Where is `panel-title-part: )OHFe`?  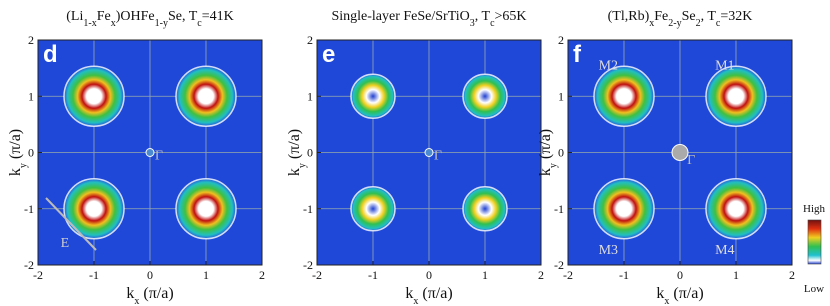
panel-title-part: )OHFe is located at coordinates (135, 16).